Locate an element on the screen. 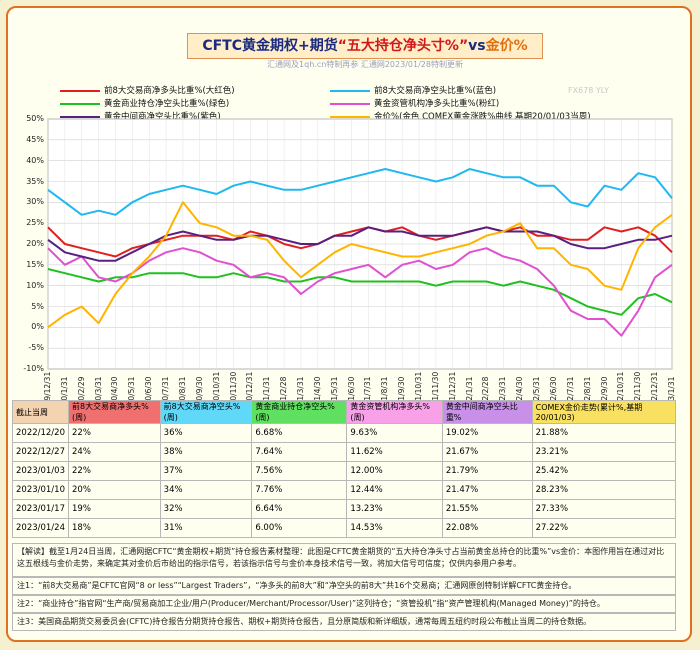  table-cell: 2023/01/10 is located at coordinates (40, 490).